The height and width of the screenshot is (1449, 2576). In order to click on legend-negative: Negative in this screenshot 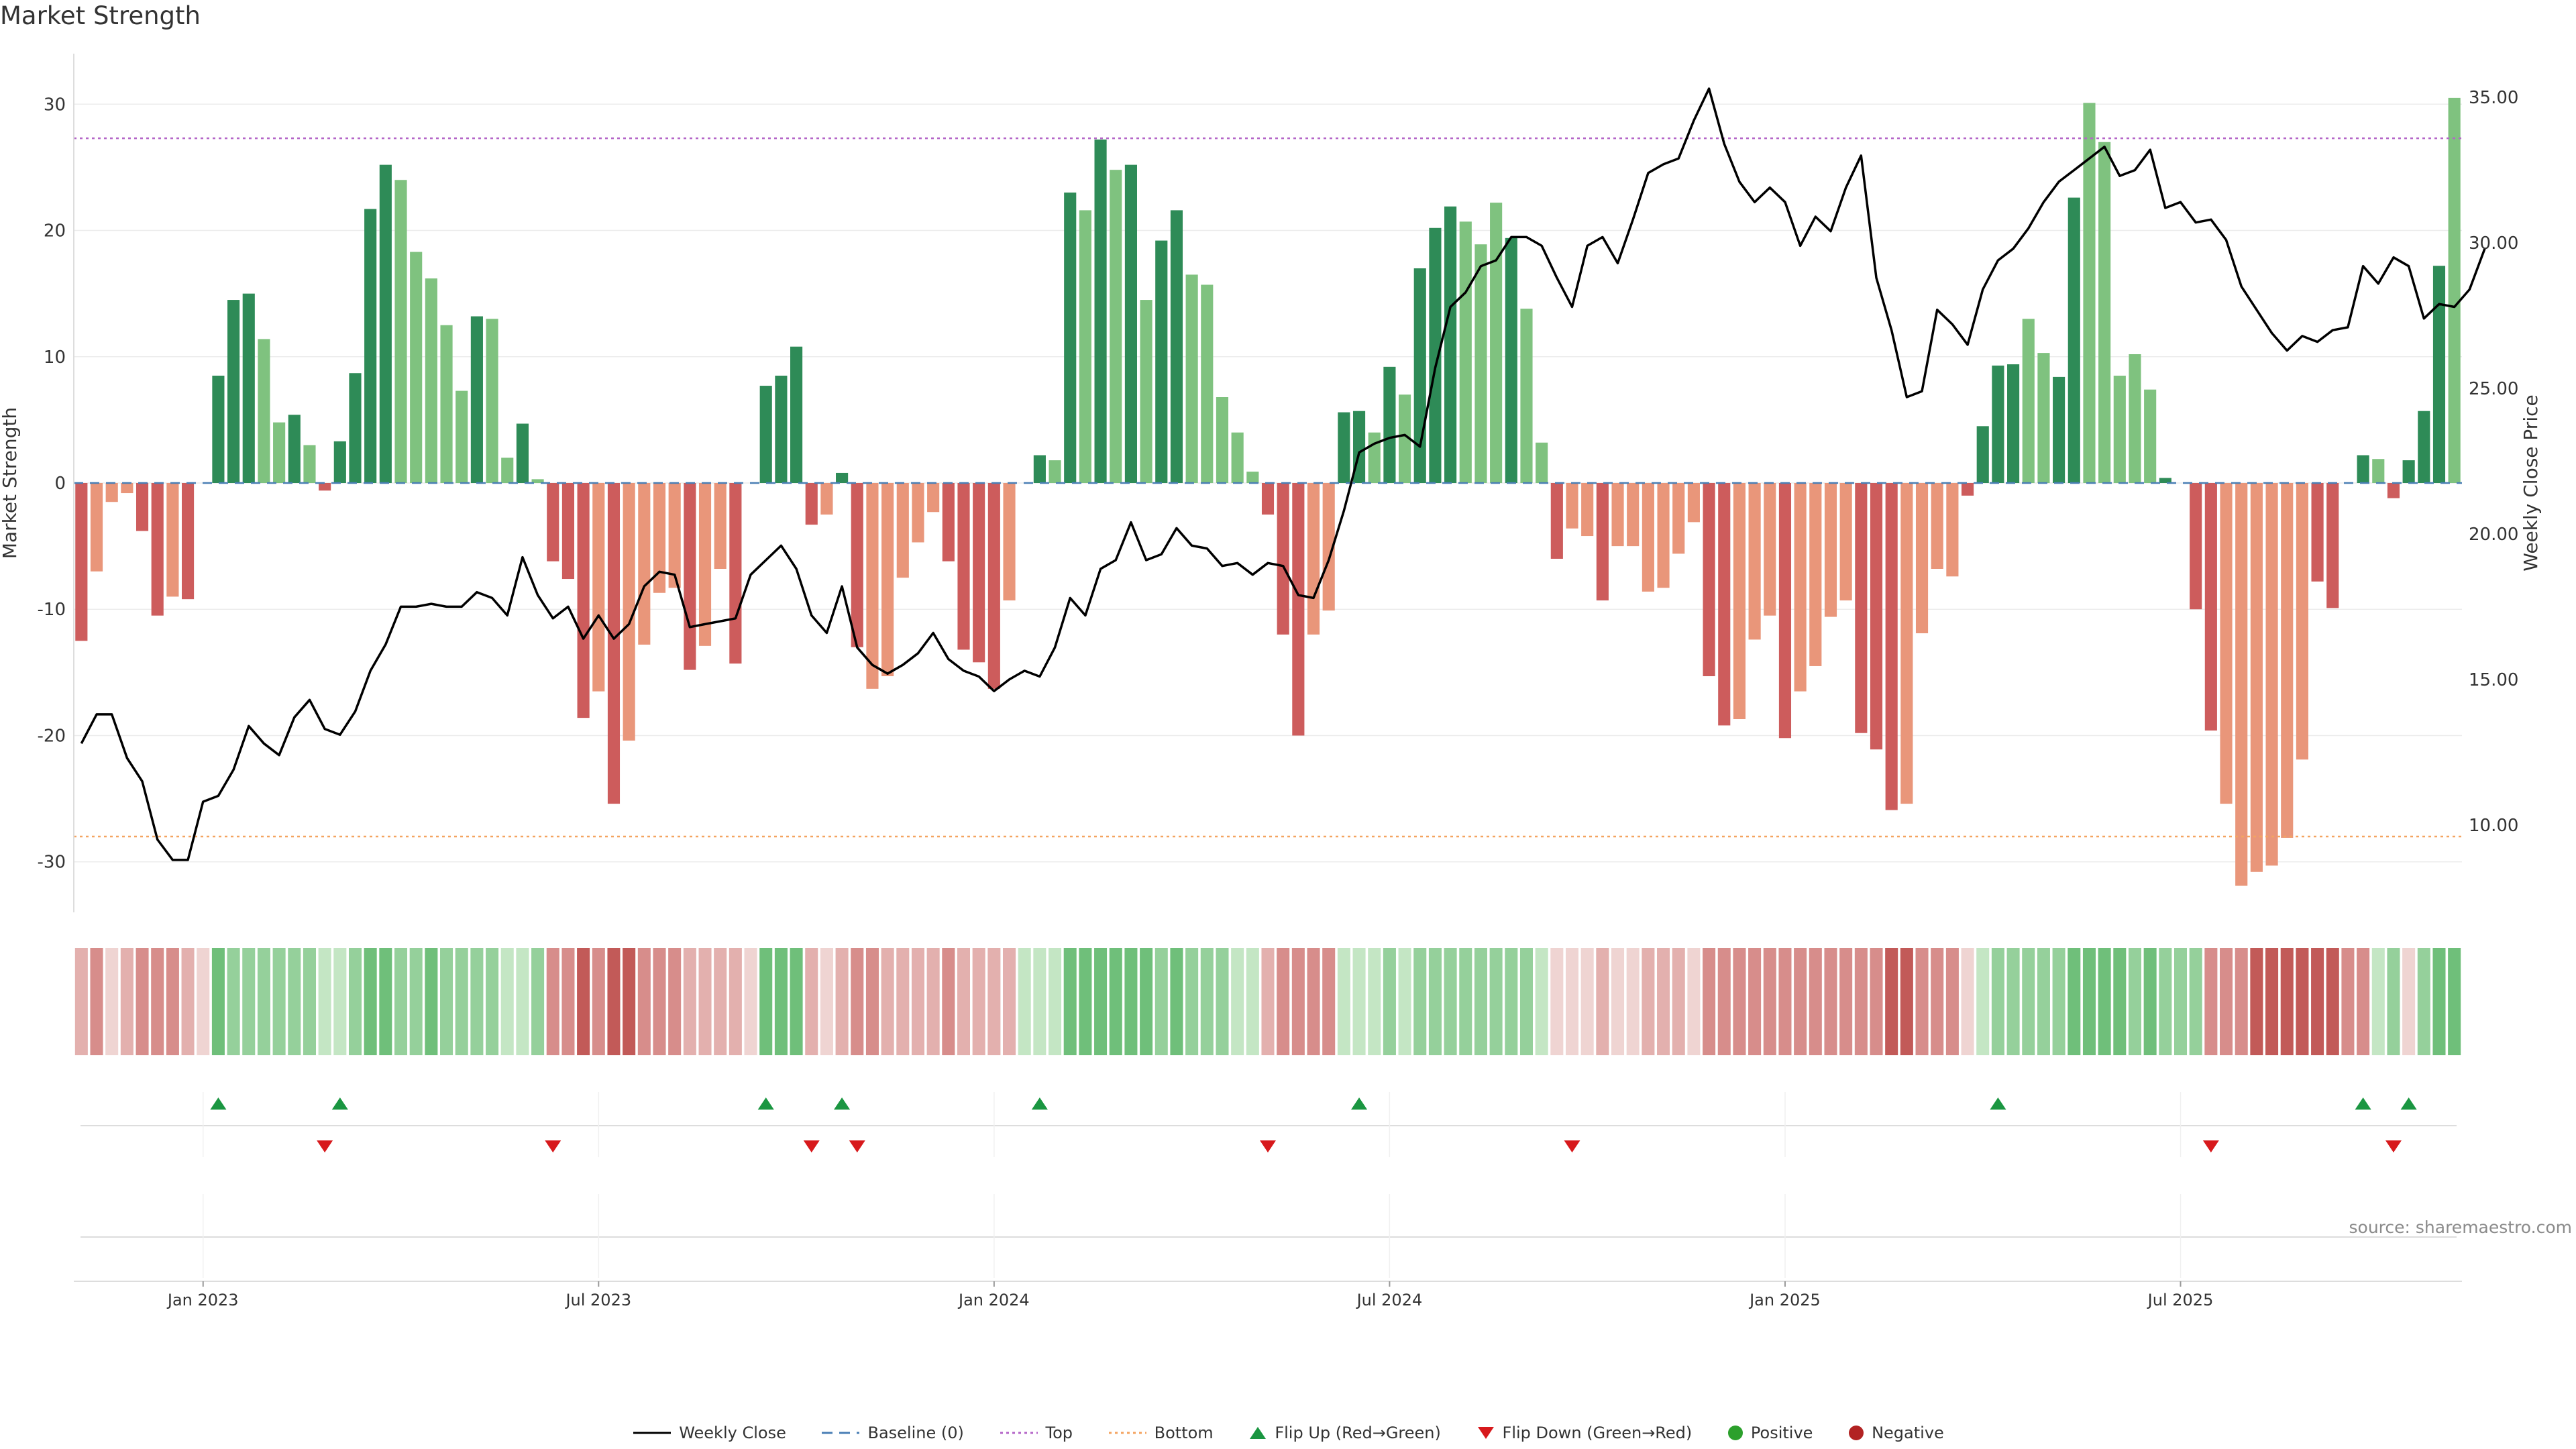, I will do `click(1895, 1432)`.